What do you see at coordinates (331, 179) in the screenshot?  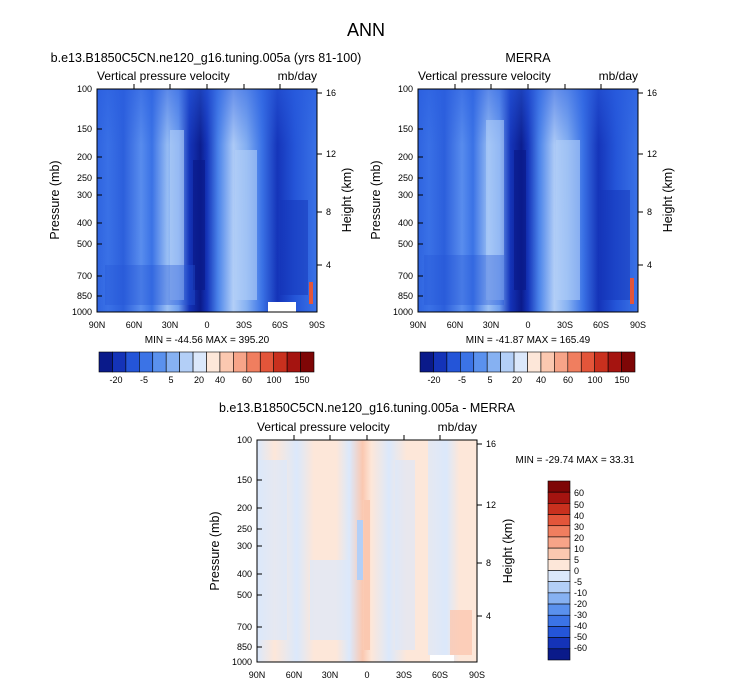 I see `panel-model-height-ticks: 16 12 8 4` at bounding box center [331, 179].